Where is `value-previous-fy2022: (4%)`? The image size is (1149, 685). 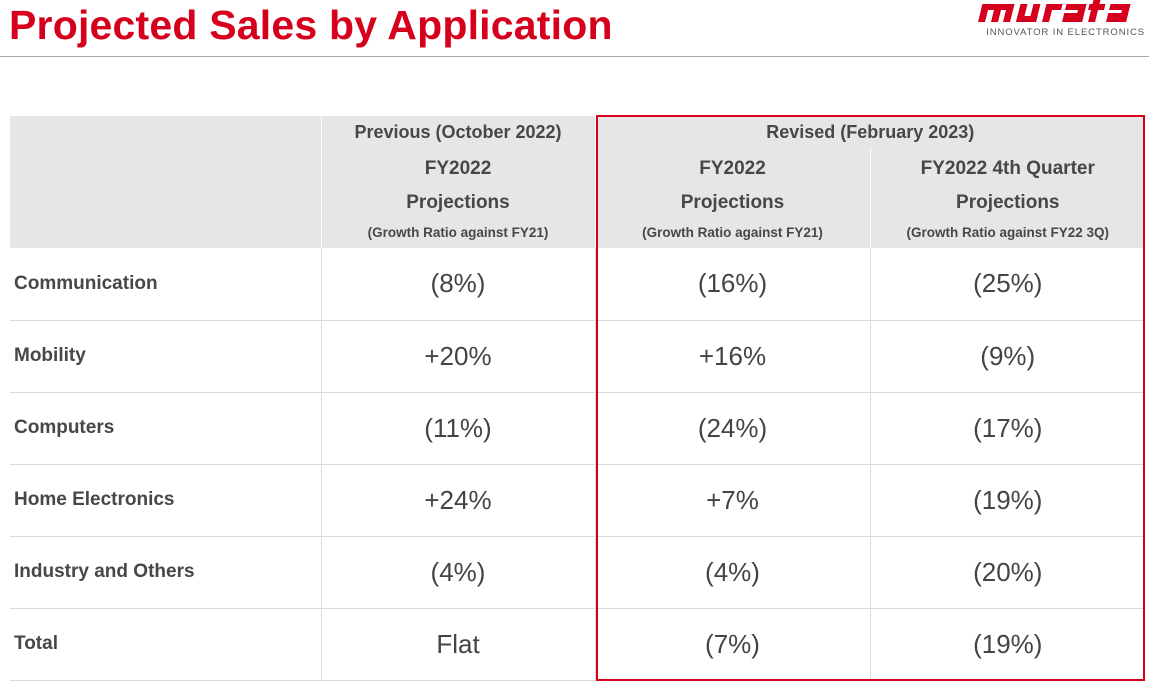
value-previous-fy2022: (4%) is located at coordinates (457, 572).